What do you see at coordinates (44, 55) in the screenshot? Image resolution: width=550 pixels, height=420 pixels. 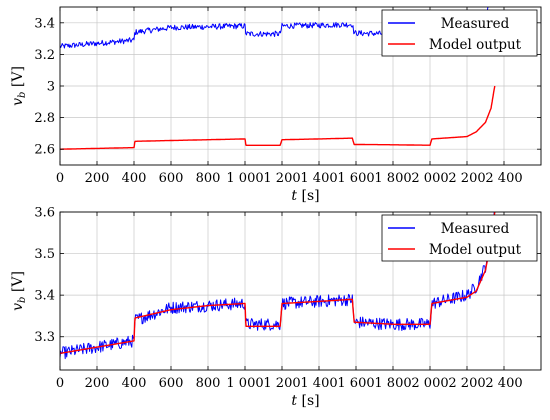 I see `y-tick-label: 3.2` at bounding box center [44, 55].